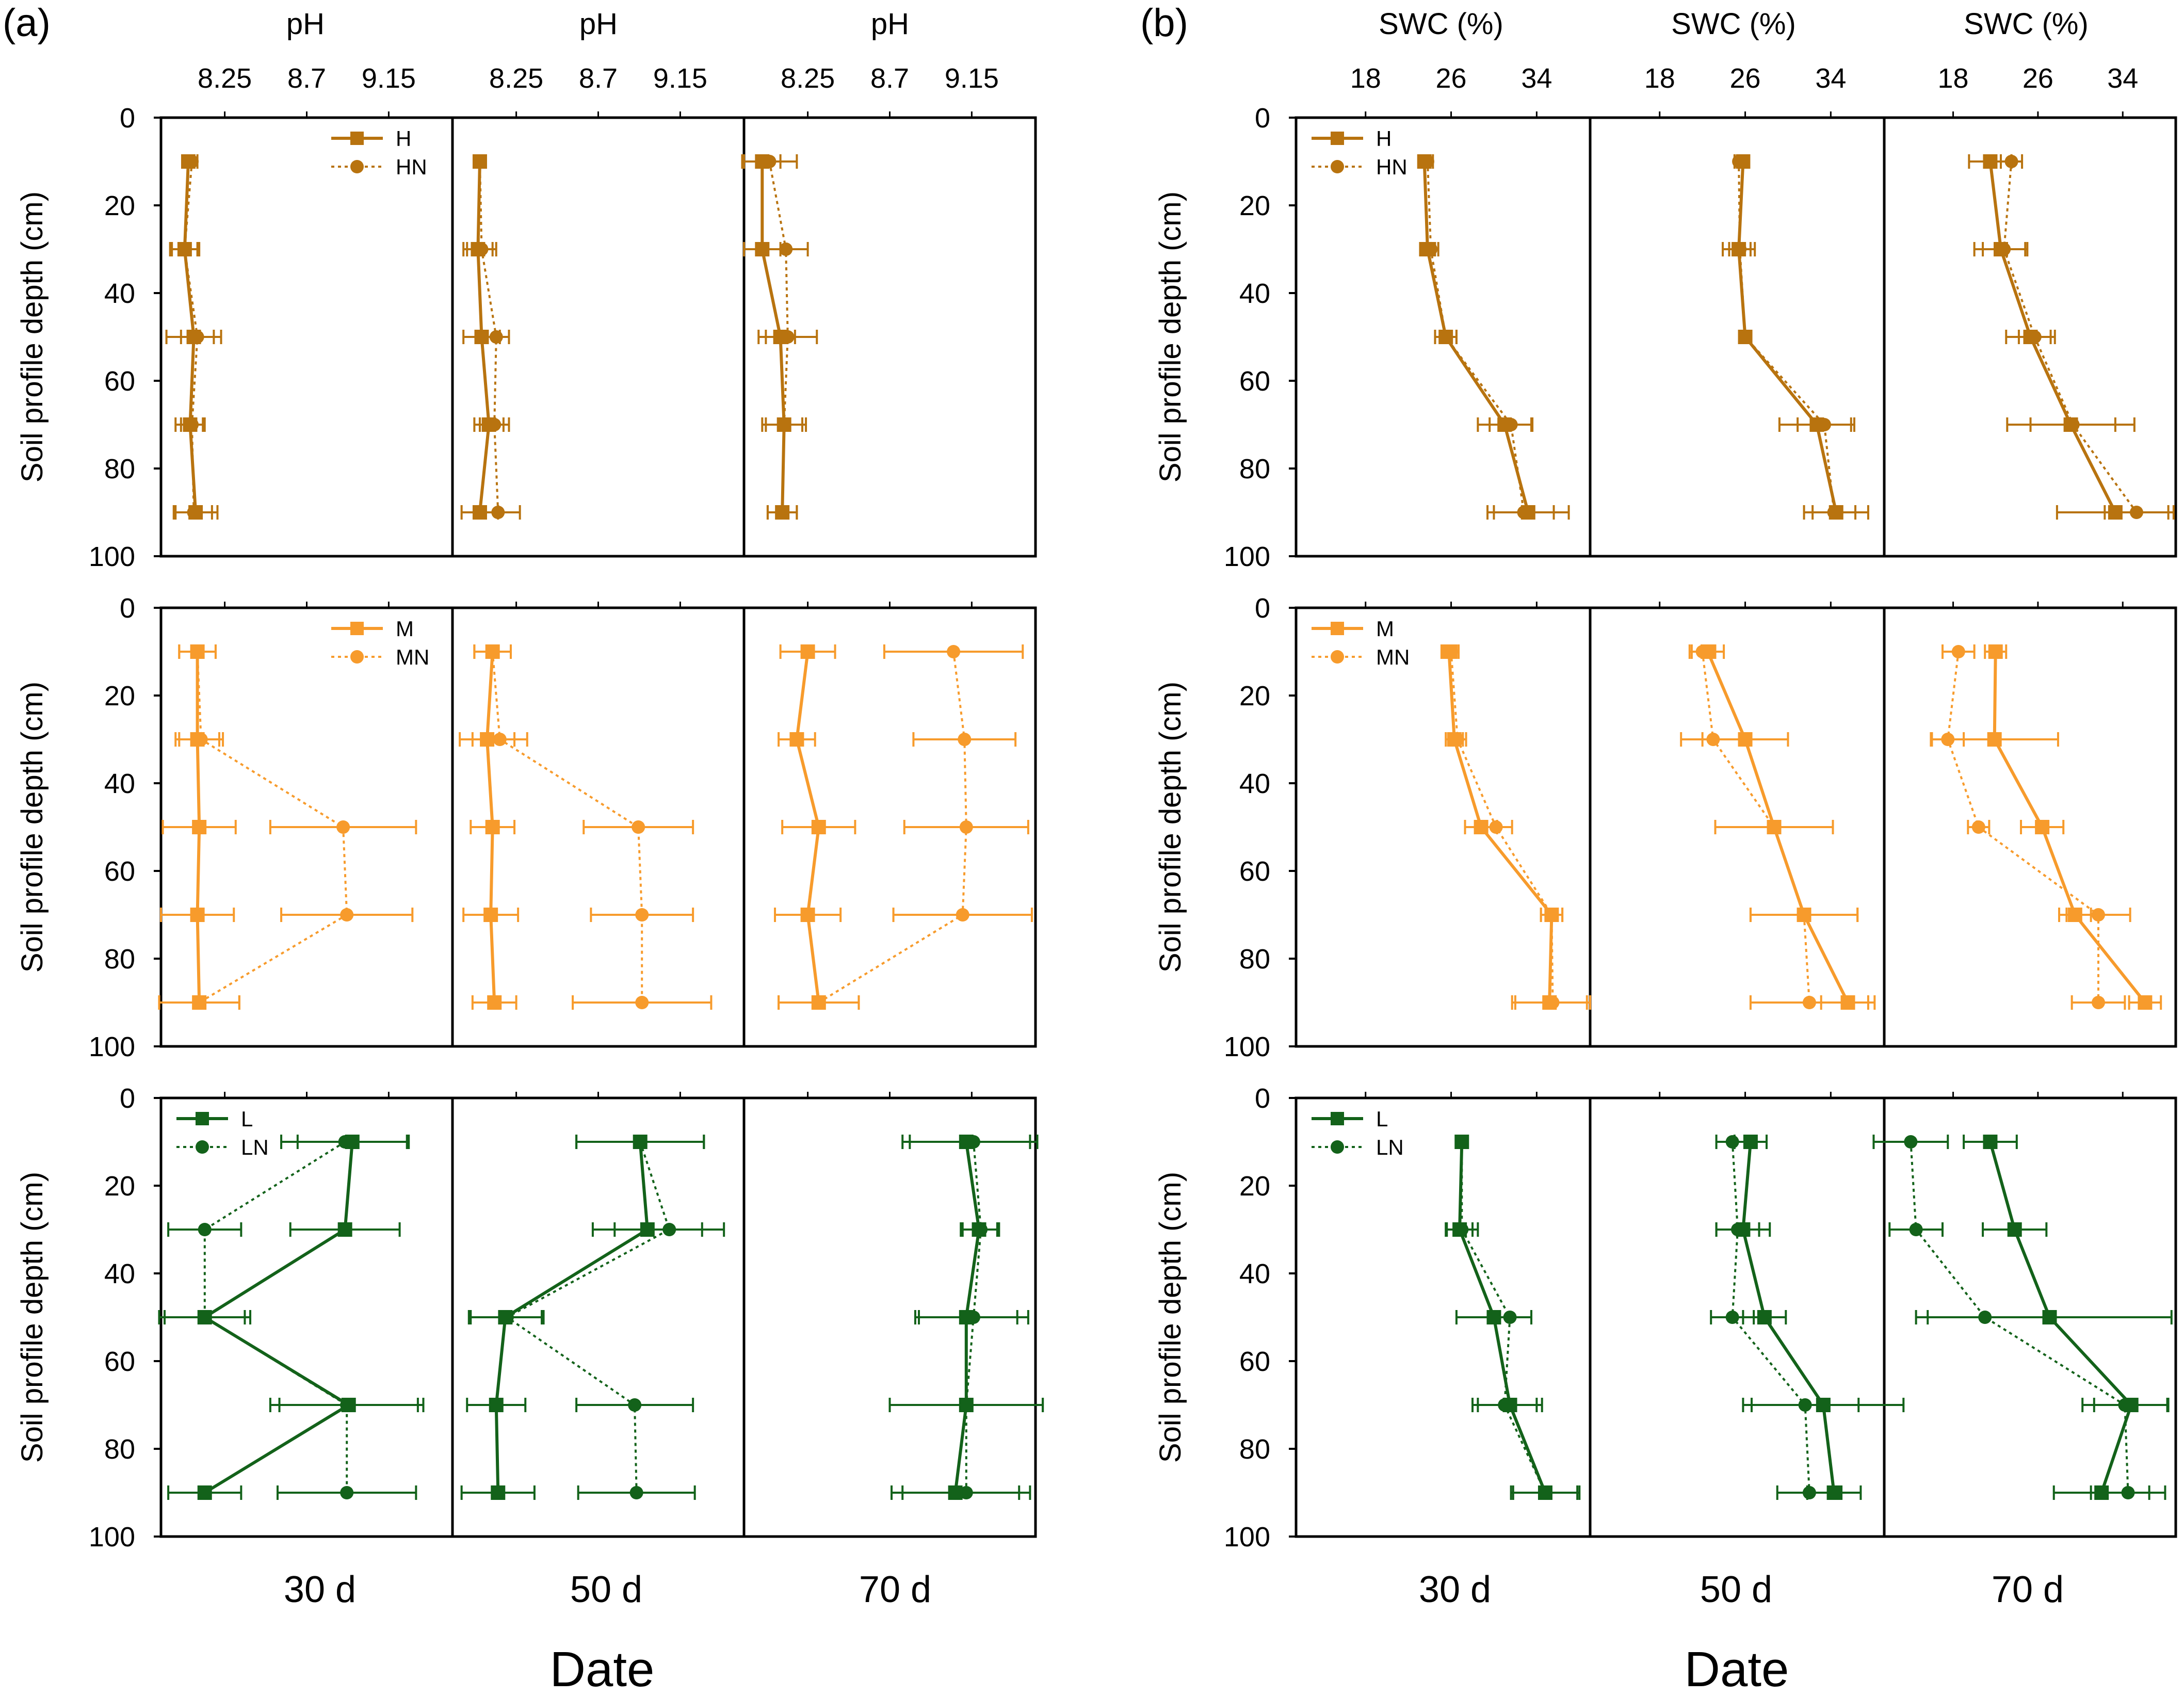 This screenshot has height=1697, width=2184. I want to click on row-a-M: 0 20 40 60 80 100 M MN, so click(563, 827).